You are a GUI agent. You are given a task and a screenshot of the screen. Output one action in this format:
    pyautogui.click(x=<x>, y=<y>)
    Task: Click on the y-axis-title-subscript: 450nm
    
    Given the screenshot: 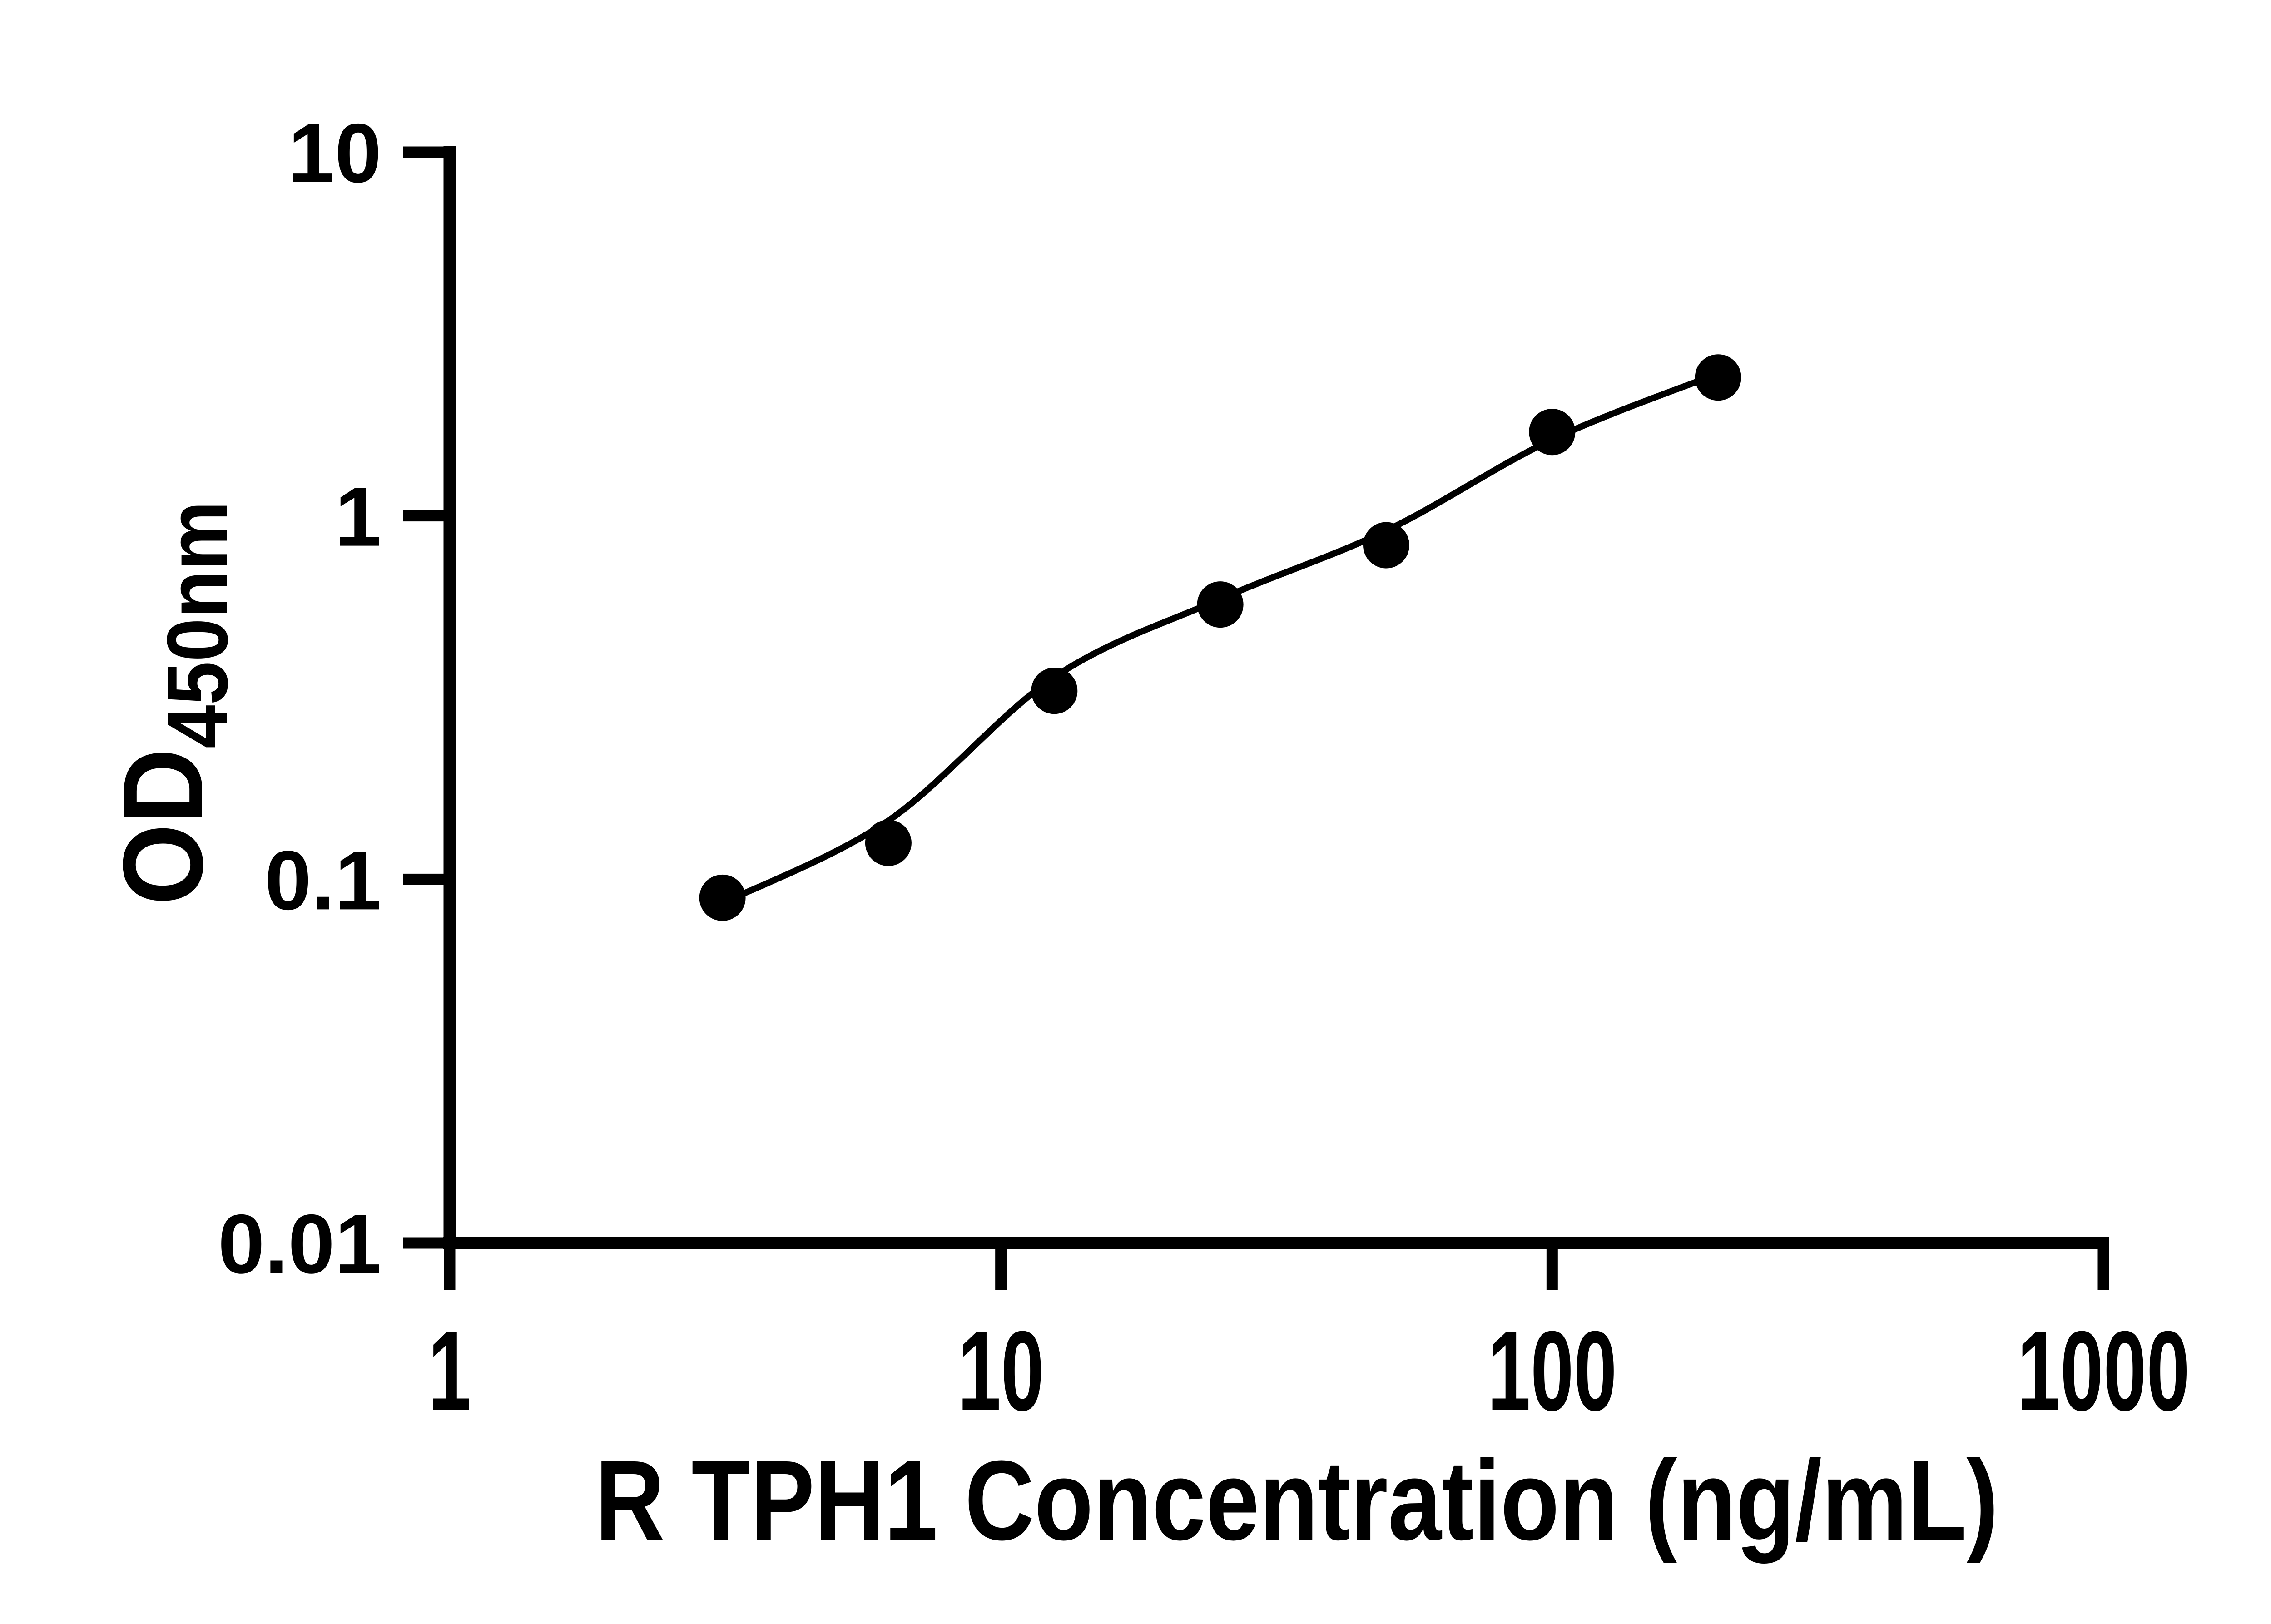 What is the action you would take?
    pyautogui.click(x=197, y=624)
    